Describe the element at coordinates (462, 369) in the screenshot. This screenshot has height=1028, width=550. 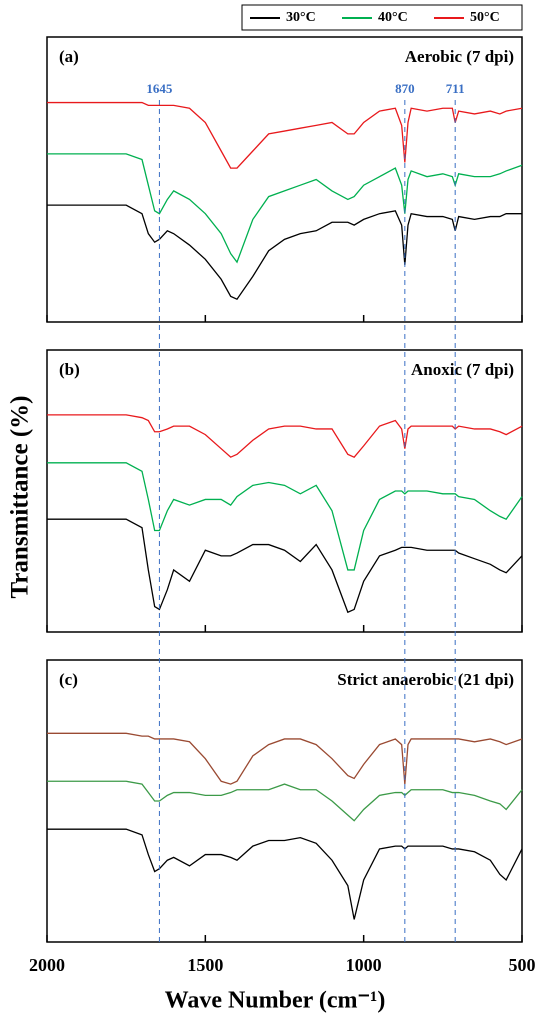
I see `panel-title: Anoxic (7 dpi)` at that location.